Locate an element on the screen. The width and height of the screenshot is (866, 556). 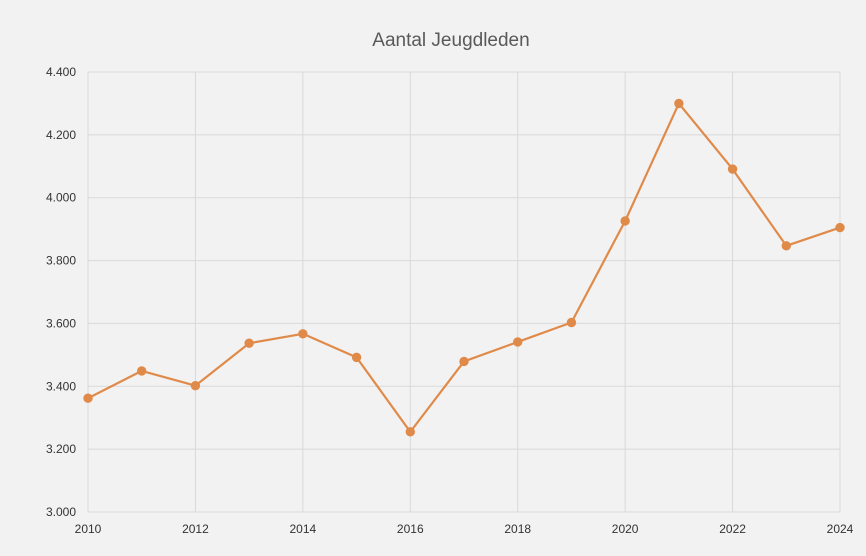
x-tick-label: 2016 is located at coordinates (410, 529).